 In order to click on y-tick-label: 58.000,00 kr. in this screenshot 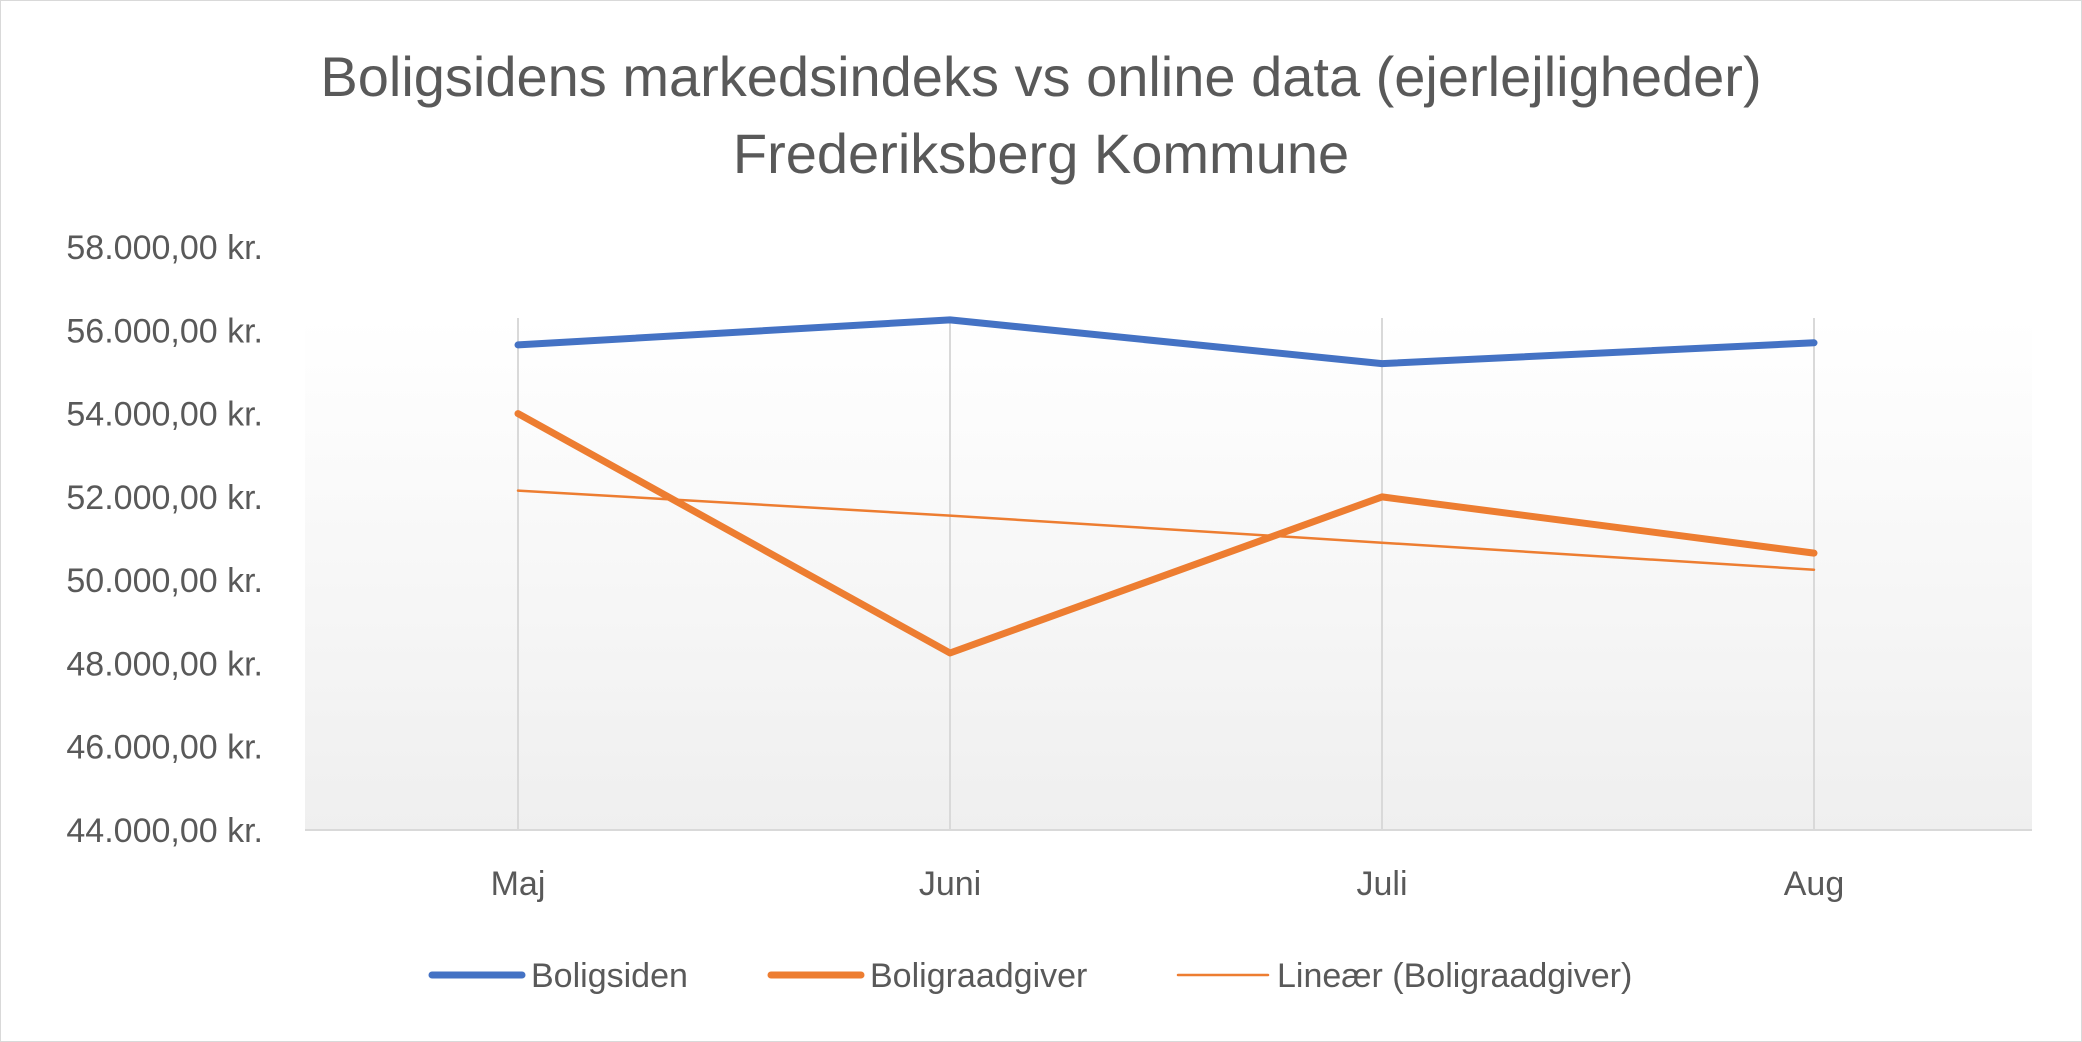, I will do `click(164, 248)`.